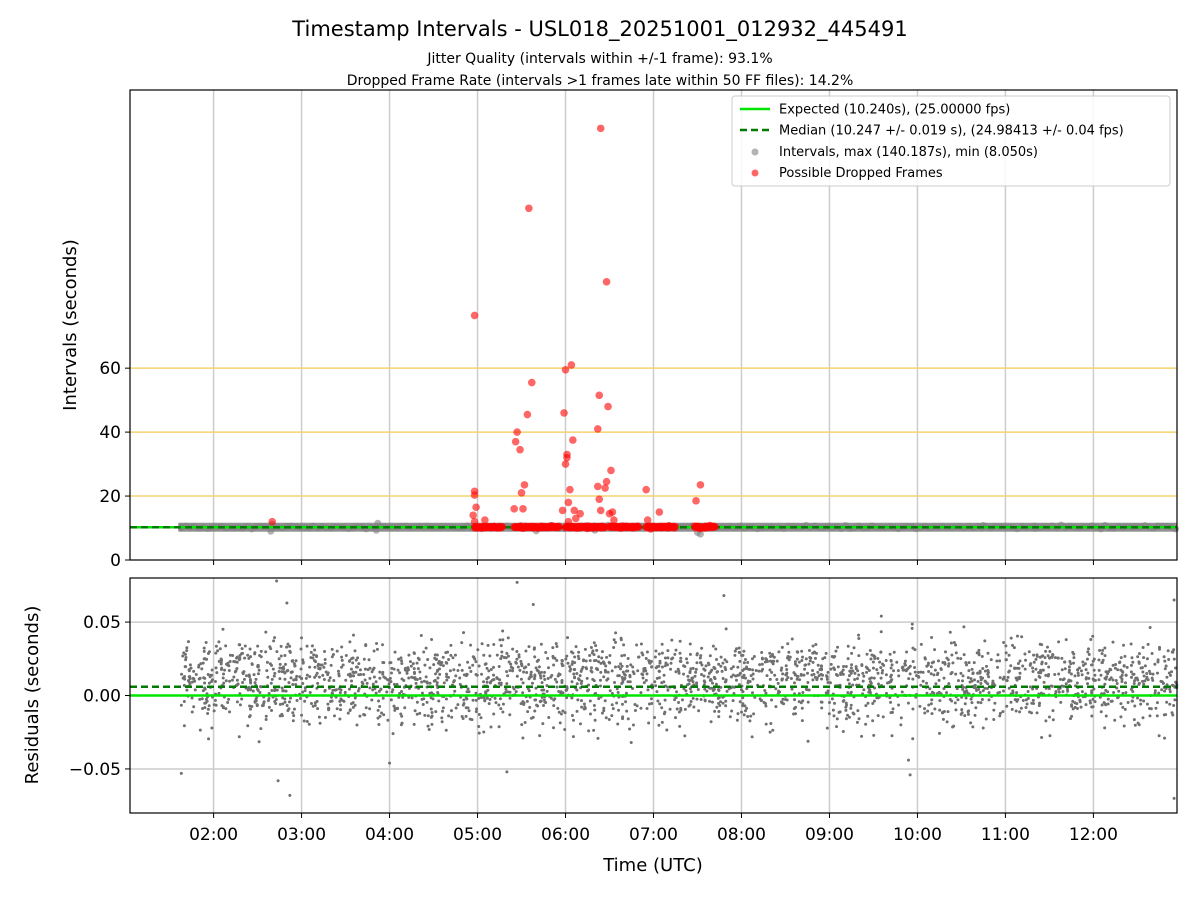  What do you see at coordinates (755, 173) in the screenshot?
I see `legend-dropped-swatch` at bounding box center [755, 173].